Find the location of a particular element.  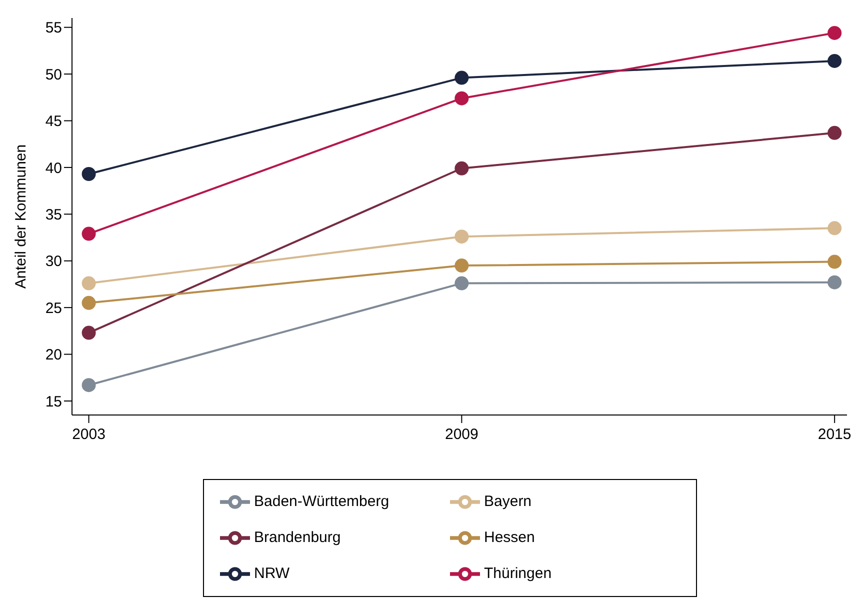

y-tick-label: 20 is located at coordinates (53, 355).